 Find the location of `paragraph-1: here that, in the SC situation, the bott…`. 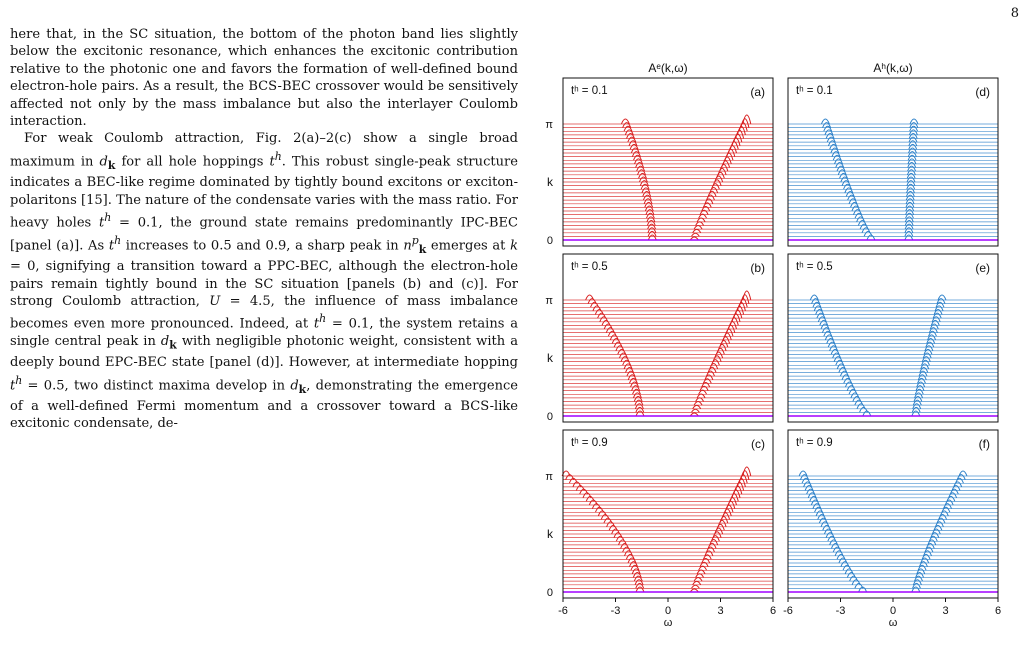

paragraph-1: here that, in the SC situation, the bott… is located at coordinates (264, 78).